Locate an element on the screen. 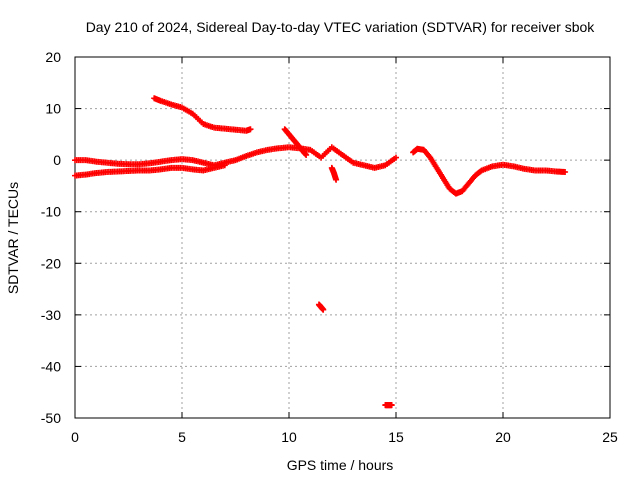 This screenshot has height=480, width=640. x-tick-label: 20 is located at coordinates (503, 437).